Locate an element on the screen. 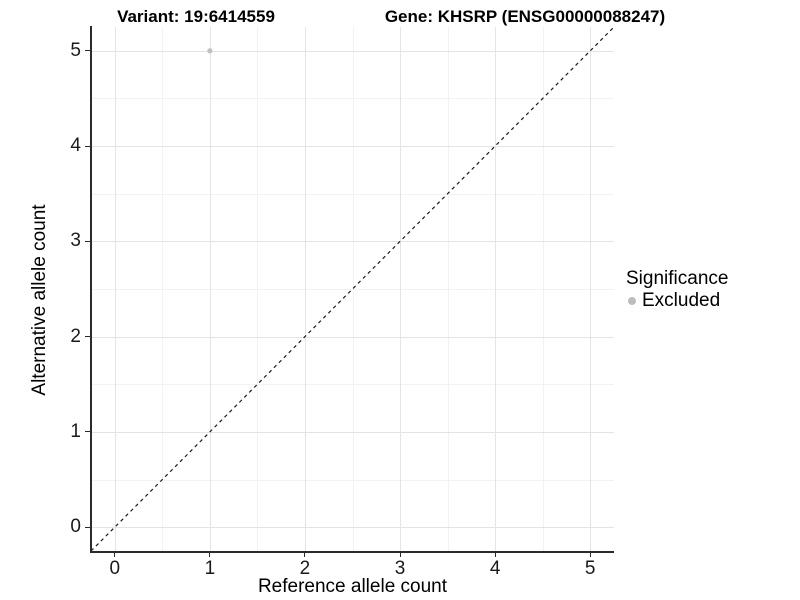  x-tick-label: 1 is located at coordinates (210, 568).